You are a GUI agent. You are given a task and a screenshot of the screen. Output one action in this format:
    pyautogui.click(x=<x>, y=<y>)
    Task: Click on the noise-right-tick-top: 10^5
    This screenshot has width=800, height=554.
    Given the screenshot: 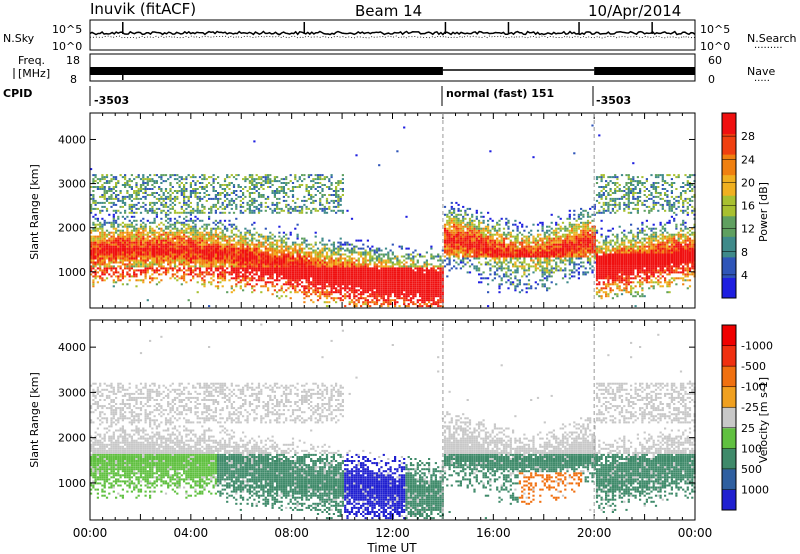 What is the action you would take?
    pyautogui.click(x=715, y=29)
    